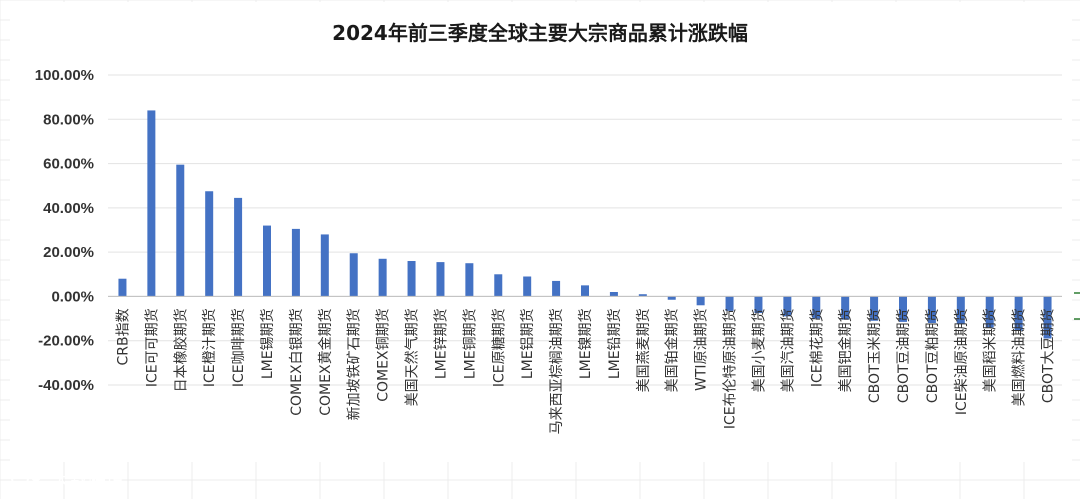 This screenshot has height=499, width=1080. I want to click on y-tick-label: 80.00%, so click(68, 119).